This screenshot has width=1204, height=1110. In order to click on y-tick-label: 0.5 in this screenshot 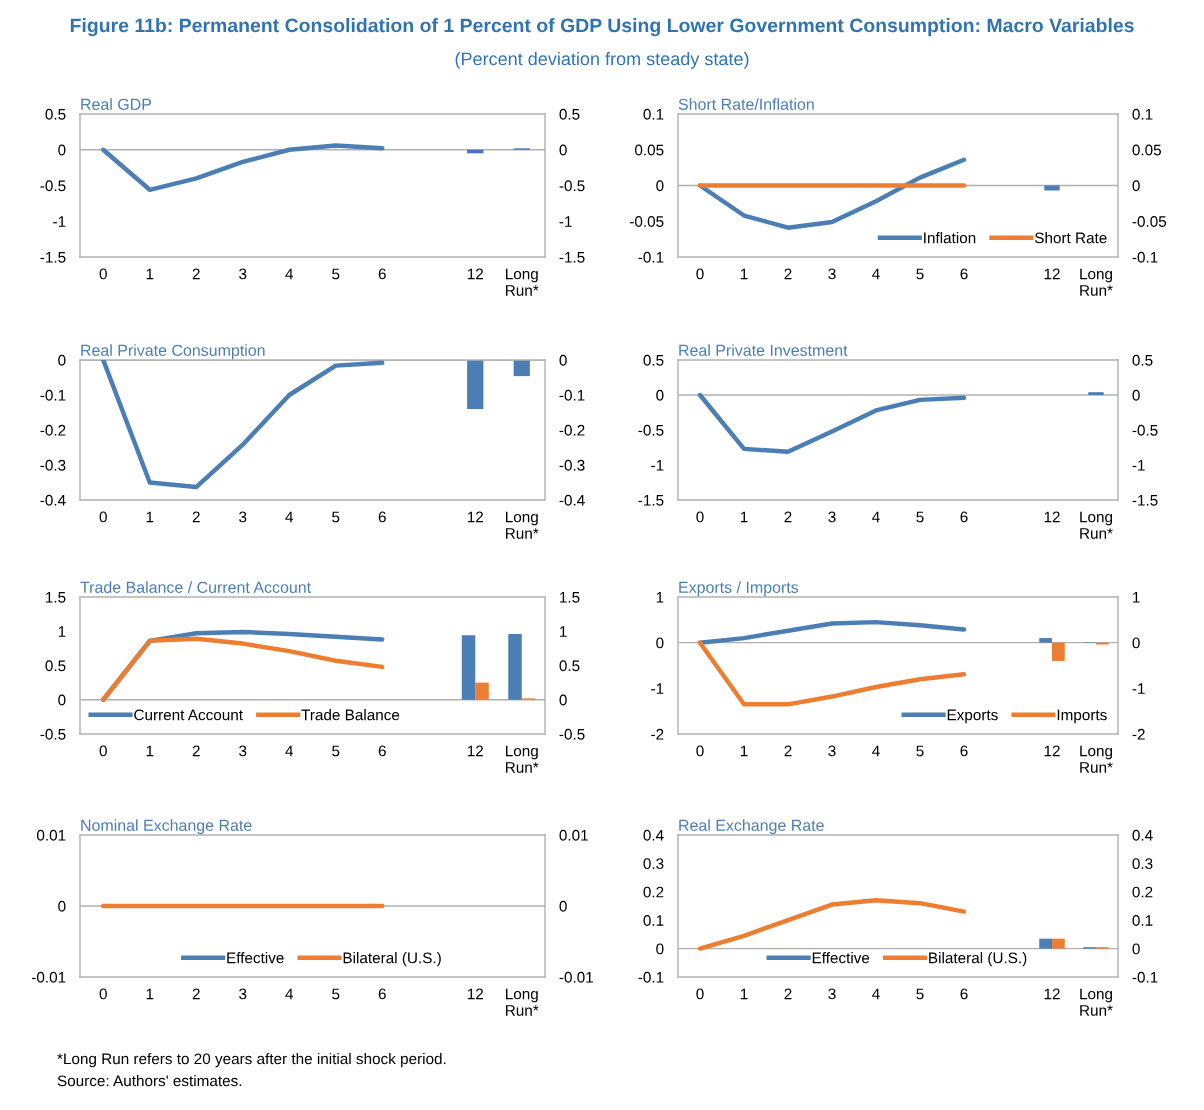, I will do `click(55, 666)`.